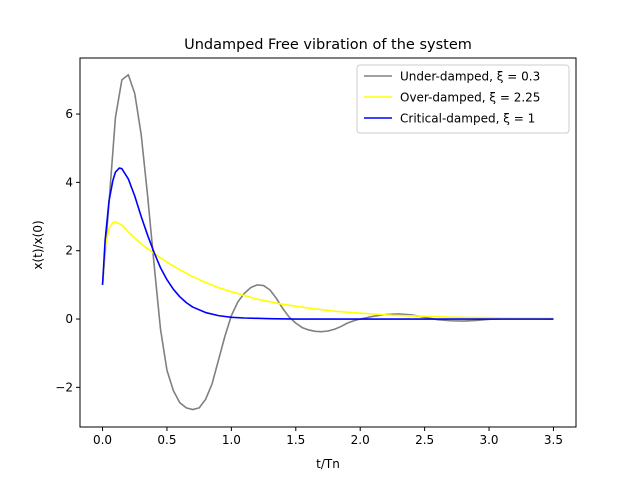  I want to click on x-tick-label: 3.0, so click(488, 440).